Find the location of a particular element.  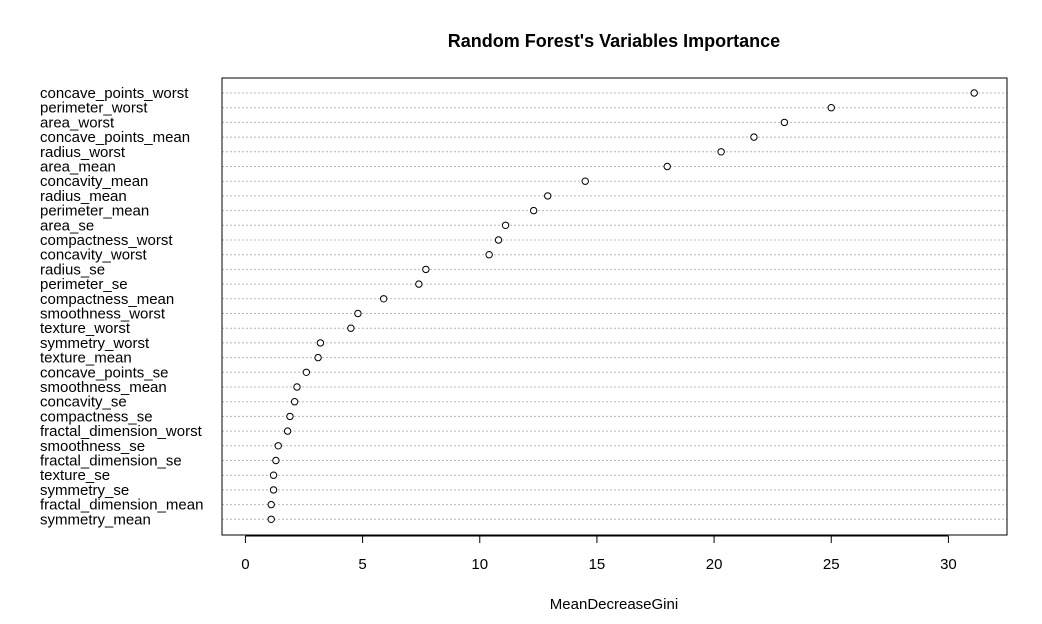

x-tick-label: 10 is located at coordinates (479, 564).